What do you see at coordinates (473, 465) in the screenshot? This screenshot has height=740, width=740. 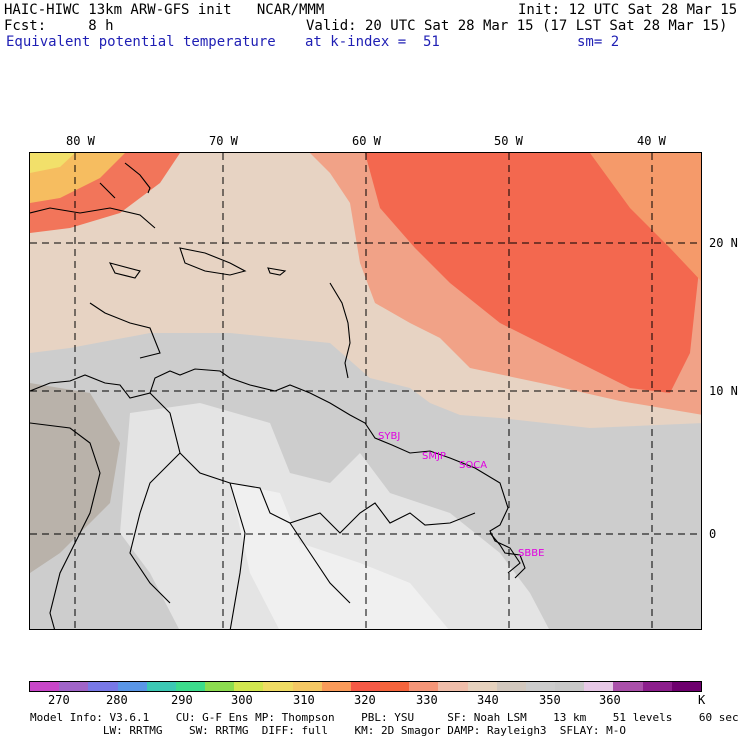 I see `station-label: SOCA` at bounding box center [473, 465].